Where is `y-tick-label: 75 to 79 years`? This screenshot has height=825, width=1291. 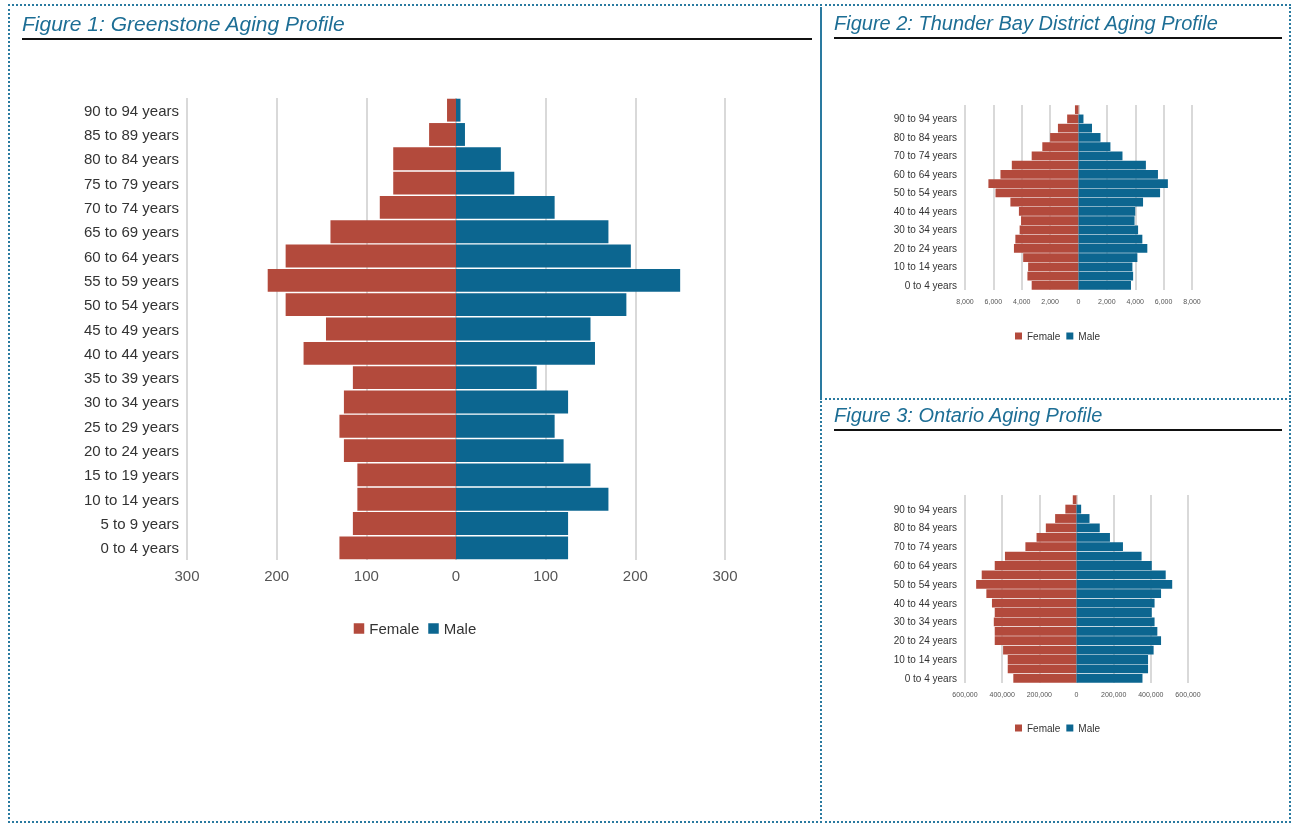
y-tick-label: 75 to 79 years is located at coordinates (131, 183).